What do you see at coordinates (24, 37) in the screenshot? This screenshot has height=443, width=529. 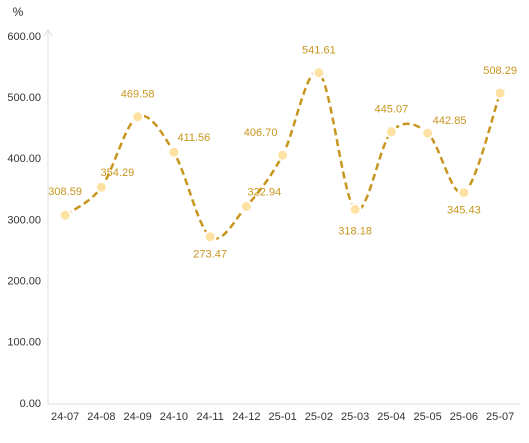 I see `y-tick-label: 600.00` at bounding box center [24, 37].